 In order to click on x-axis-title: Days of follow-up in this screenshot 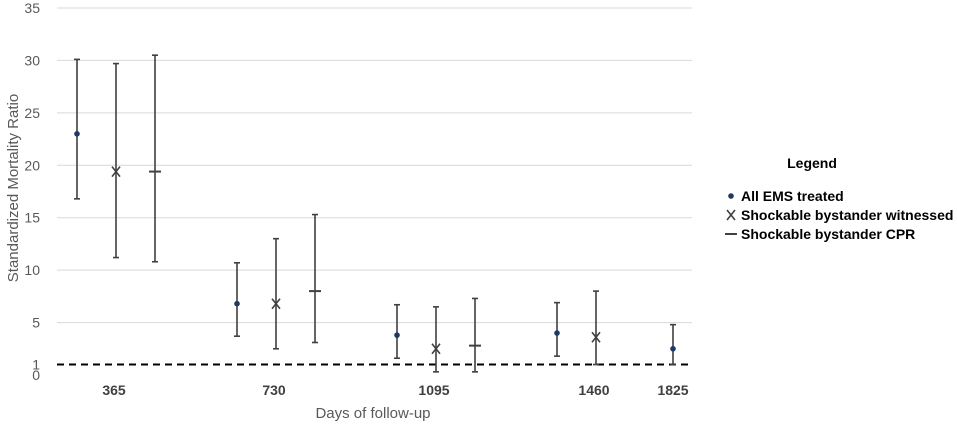, I will do `click(372, 413)`.